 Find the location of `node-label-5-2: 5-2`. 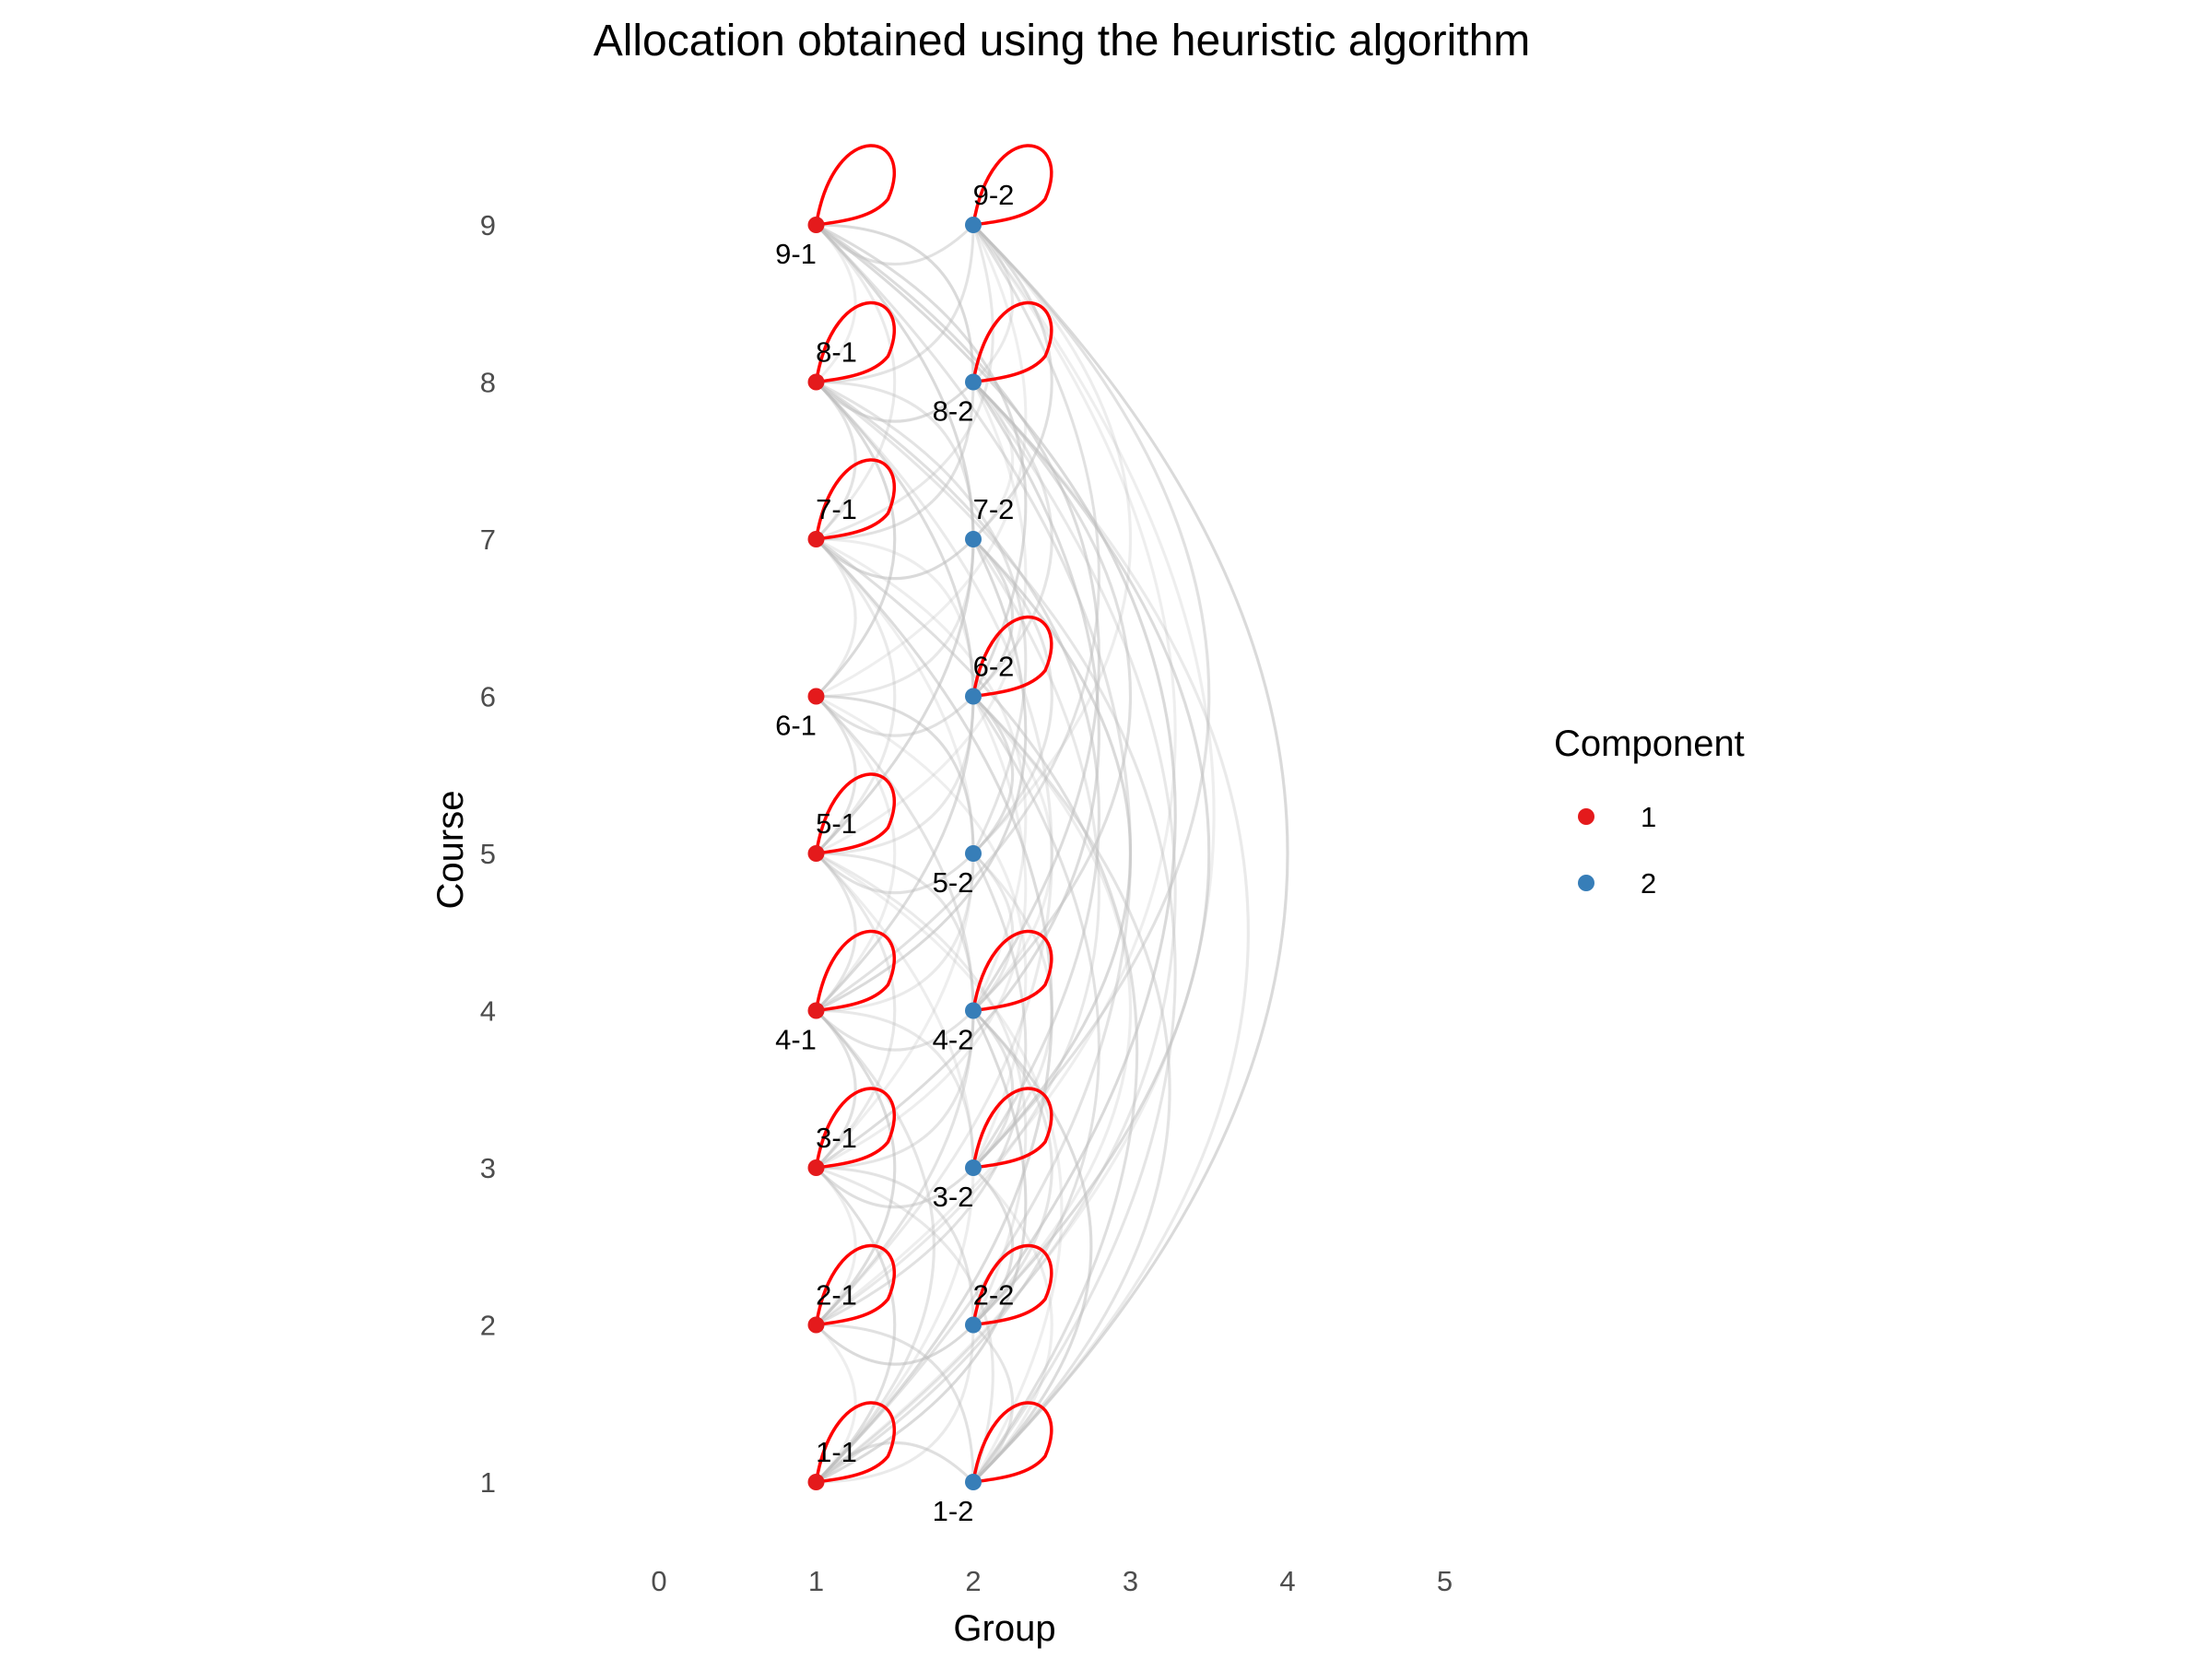

node-label-5-2: 5-2 is located at coordinates (953, 882).